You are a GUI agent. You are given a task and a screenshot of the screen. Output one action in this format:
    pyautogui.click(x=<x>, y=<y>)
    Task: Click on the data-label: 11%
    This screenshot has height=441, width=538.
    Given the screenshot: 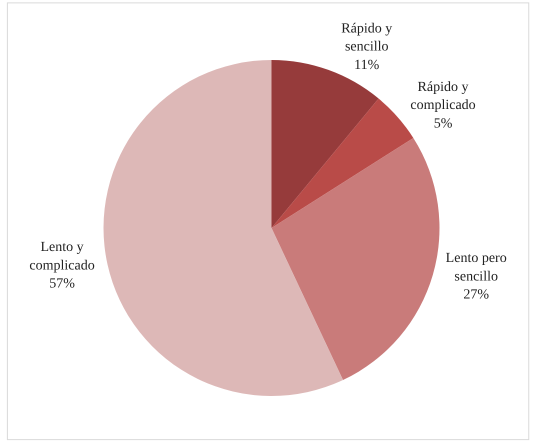 What is the action you would take?
    pyautogui.click(x=367, y=65)
    